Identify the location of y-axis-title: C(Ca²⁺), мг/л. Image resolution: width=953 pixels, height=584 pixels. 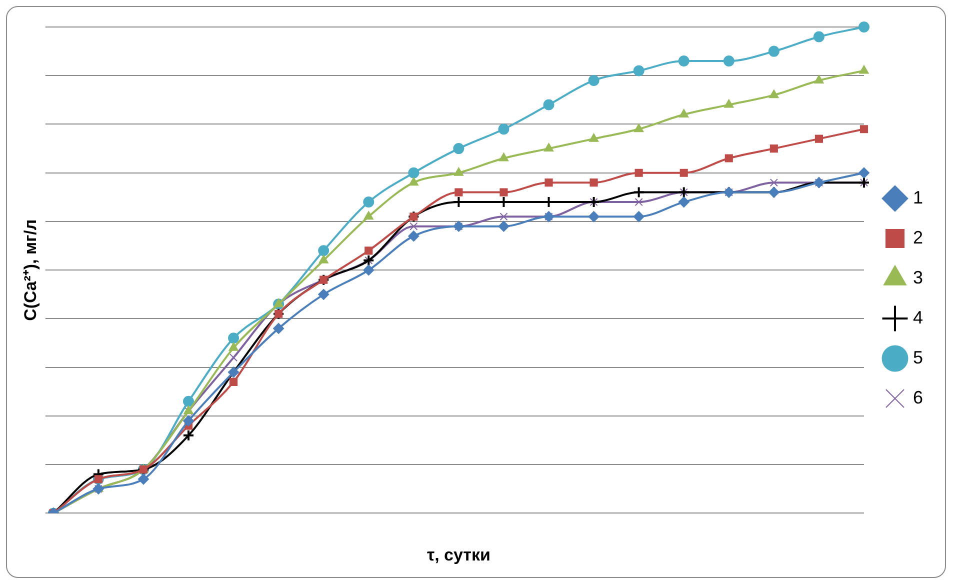
(30, 270).